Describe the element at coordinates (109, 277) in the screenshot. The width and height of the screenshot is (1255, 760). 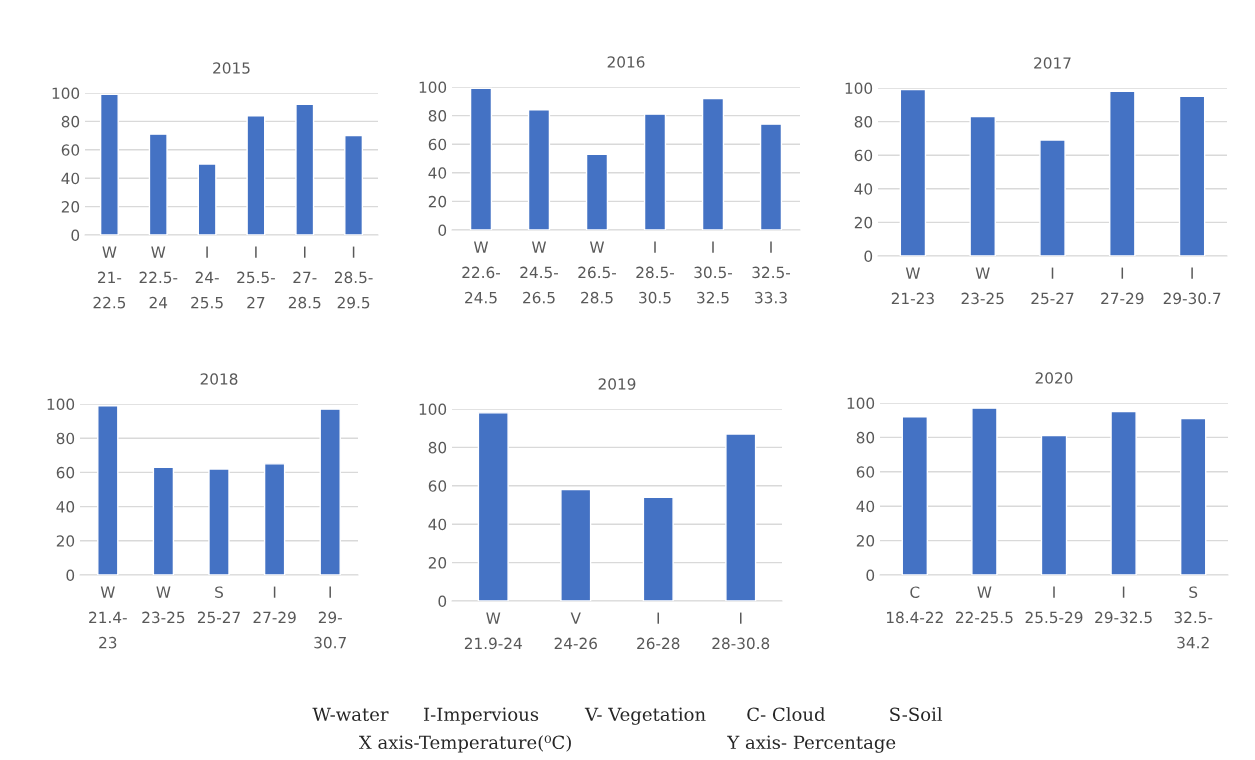
I see `x-tick-label: W 21- 22.5` at that location.